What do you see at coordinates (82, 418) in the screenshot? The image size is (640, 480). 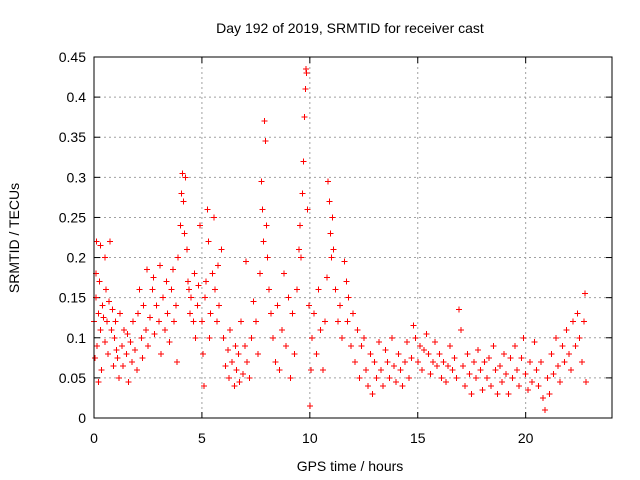 I see `y-tick-label: 0` at bounding box center [82, 418].